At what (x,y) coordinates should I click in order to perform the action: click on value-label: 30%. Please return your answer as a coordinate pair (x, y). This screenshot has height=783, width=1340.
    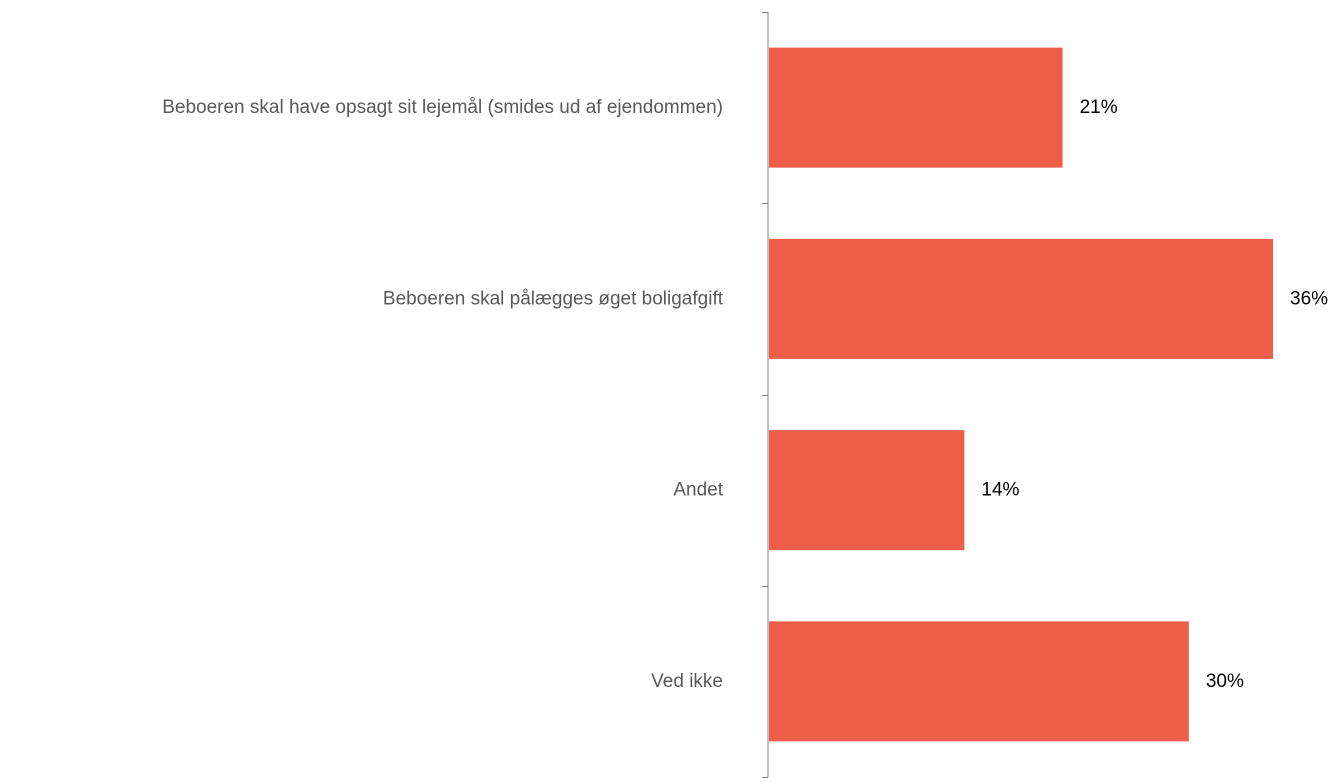
    Looking at the image, I should click on (1225, 681).